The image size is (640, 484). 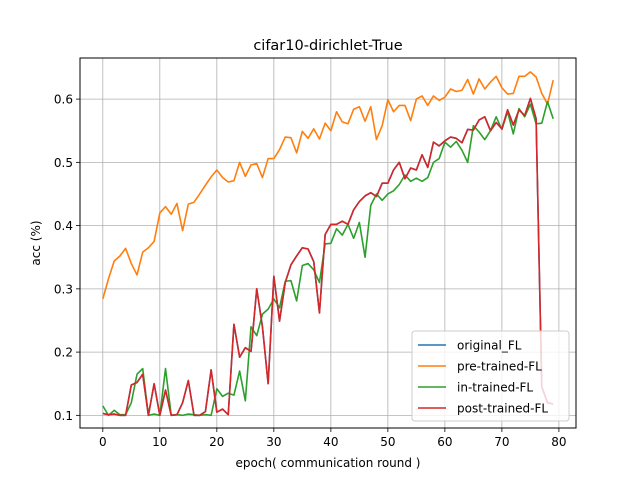 I want to click on y-tick-label: 0.5, so click(x=63, y=163).